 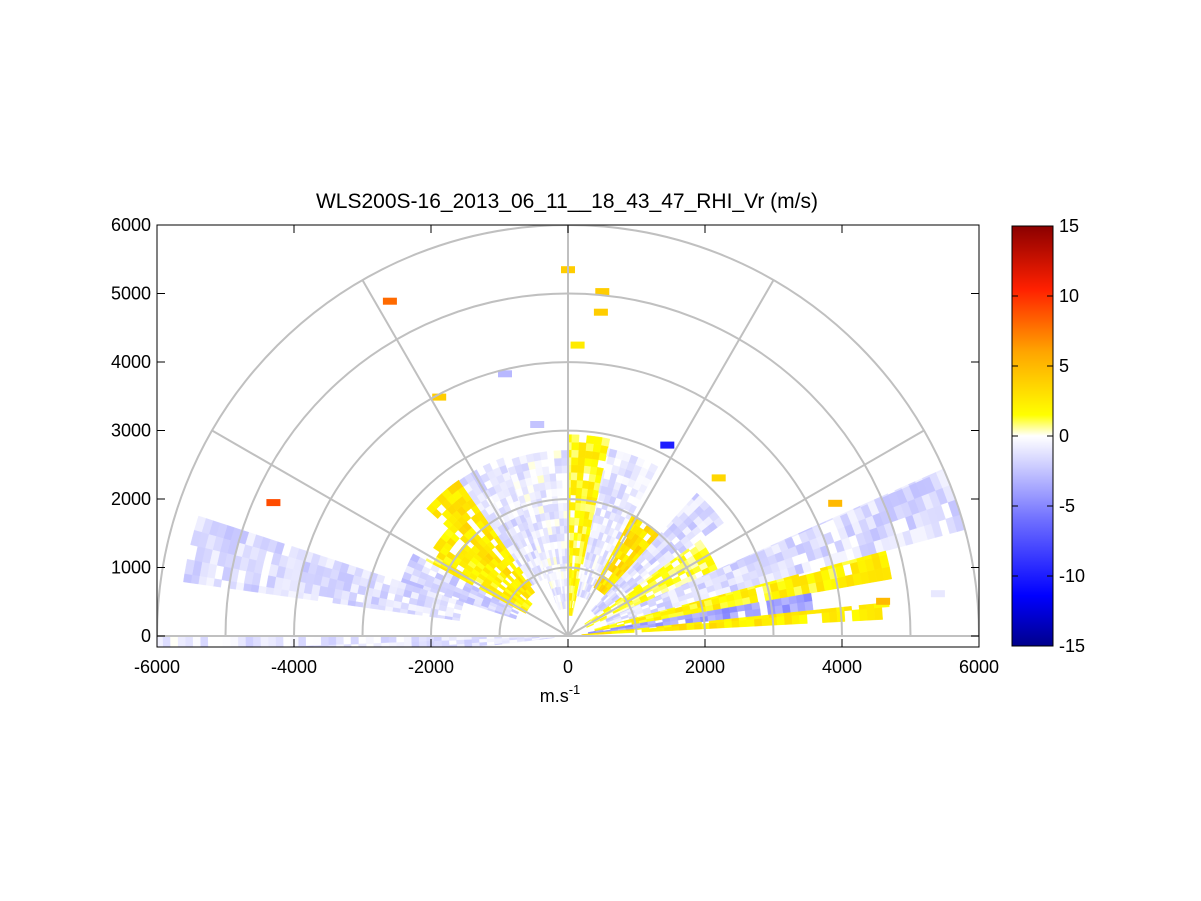 I want to click on y-tick-label: 1000, so click(x=131, y=568).